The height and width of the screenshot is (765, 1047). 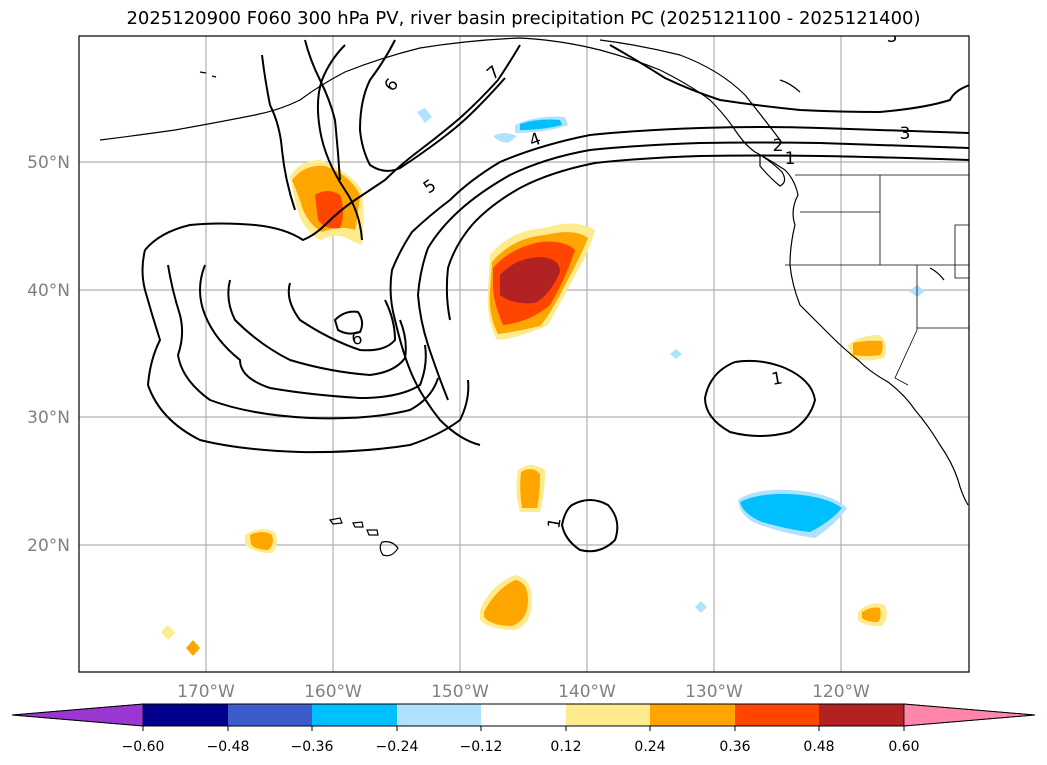 I want to click on colorbar-tick-label: 0.60, so click(x=903, y=747).